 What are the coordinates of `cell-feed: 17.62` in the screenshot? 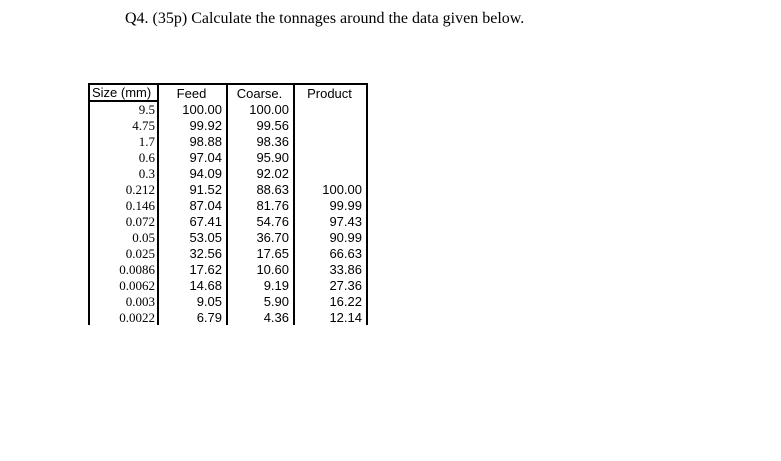 It's located at (192, 269).